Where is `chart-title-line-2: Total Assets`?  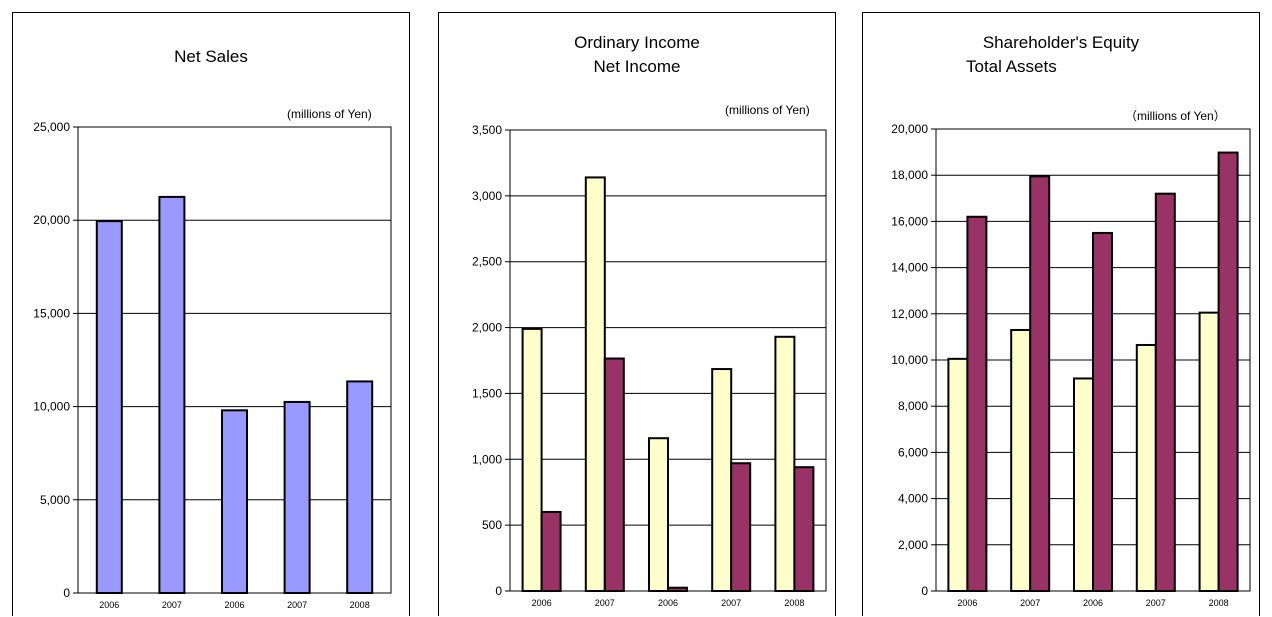 chart-title-line-2: Total Assets is located at coordinates (1011, 66).